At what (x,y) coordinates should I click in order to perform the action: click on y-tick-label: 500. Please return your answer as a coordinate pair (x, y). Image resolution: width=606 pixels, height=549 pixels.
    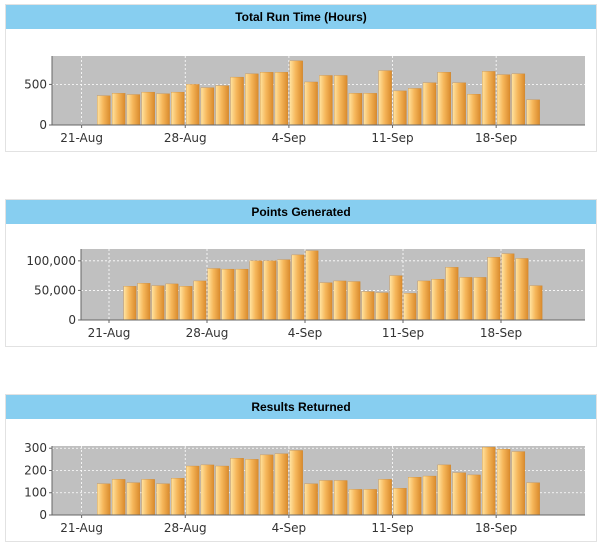
    Looking at the image, I should click on (35, 84).